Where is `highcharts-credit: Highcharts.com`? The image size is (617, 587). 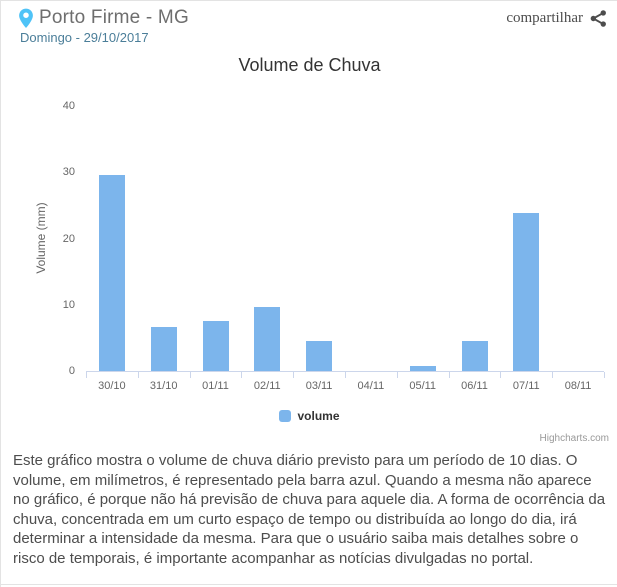
highcharts-credit: Highcharts.com is located at coordinates (574, 438).